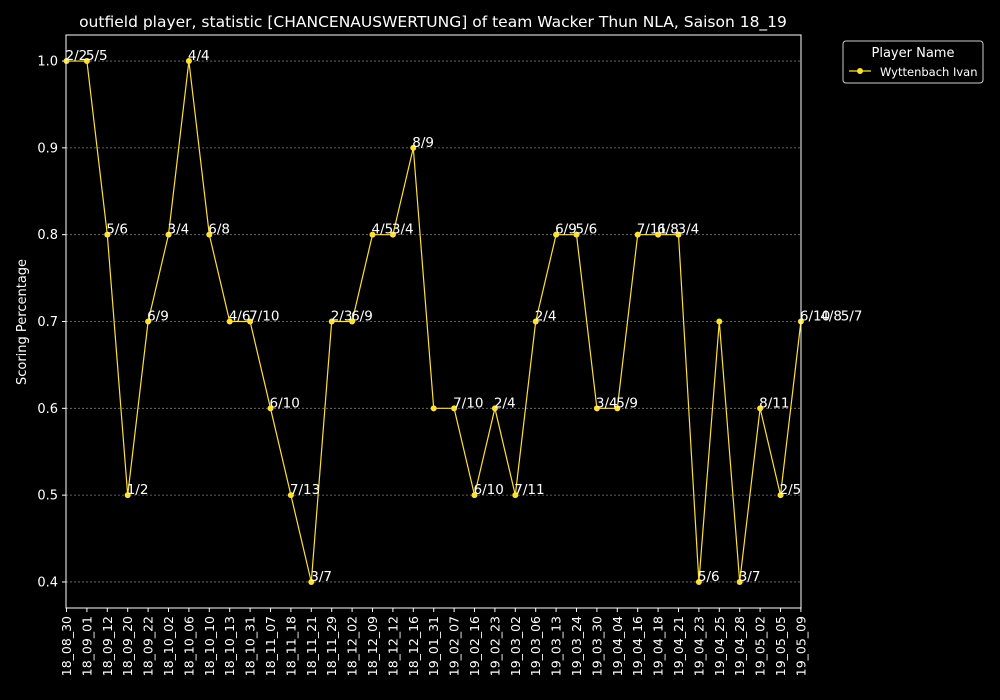 The height and width of the screenshot is (700, 1000). Describe the element at coordinates (698, 646) in the screenshot. I see `x-tick-label: 19_04_23` at that location.